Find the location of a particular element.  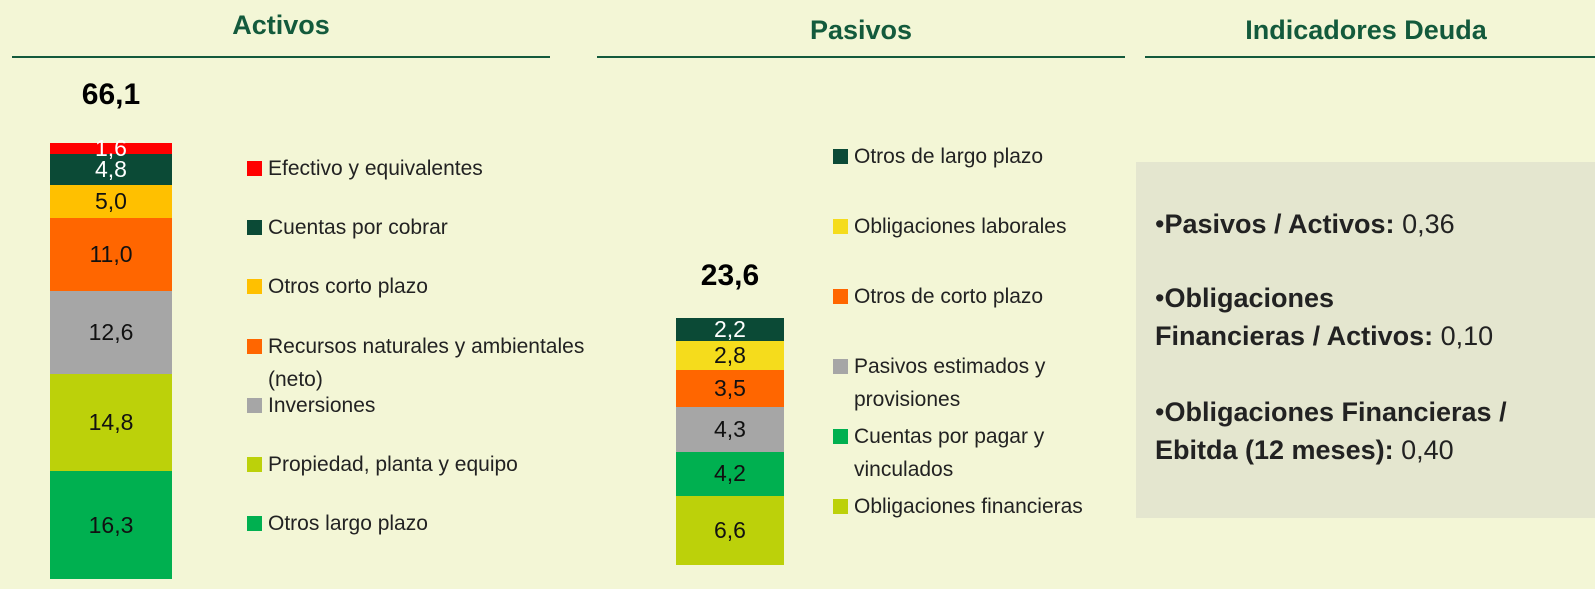

data-label: 12,6 is located at coordinates (111, 331).